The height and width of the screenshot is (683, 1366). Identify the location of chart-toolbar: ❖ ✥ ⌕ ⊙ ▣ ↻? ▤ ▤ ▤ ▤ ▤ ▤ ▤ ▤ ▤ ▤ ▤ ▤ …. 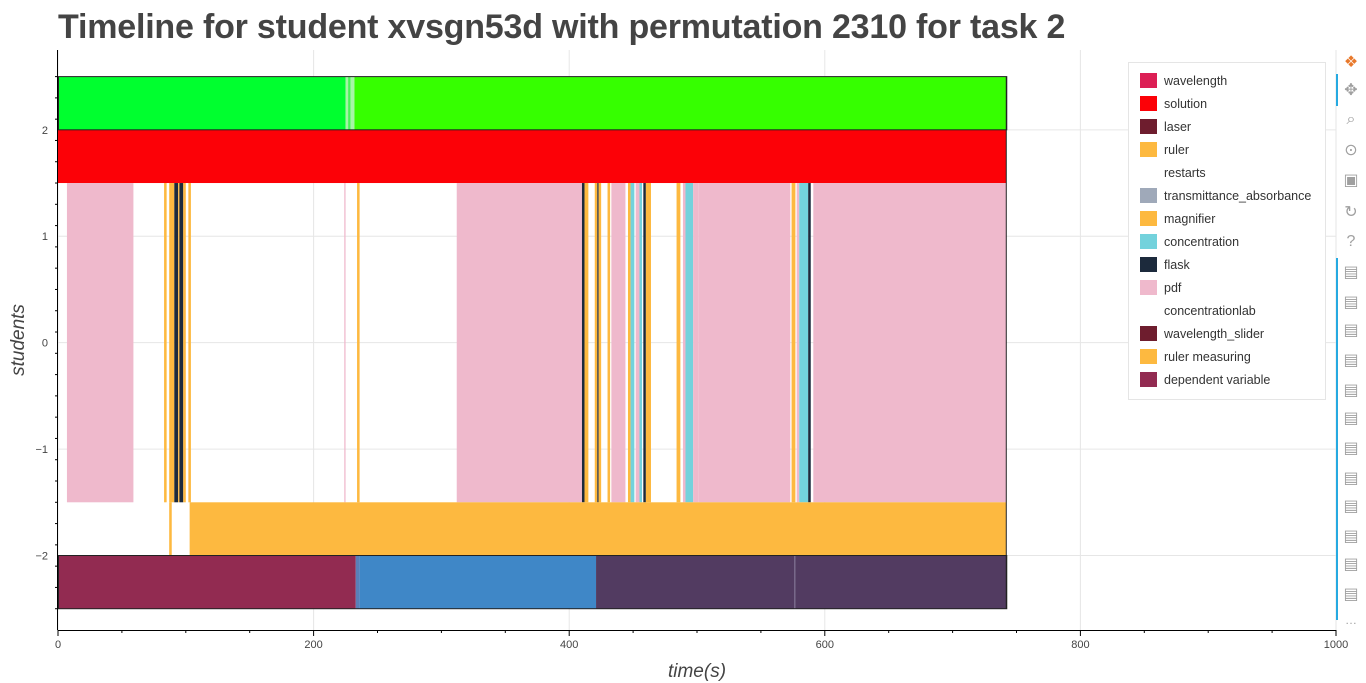
(1351, 348).